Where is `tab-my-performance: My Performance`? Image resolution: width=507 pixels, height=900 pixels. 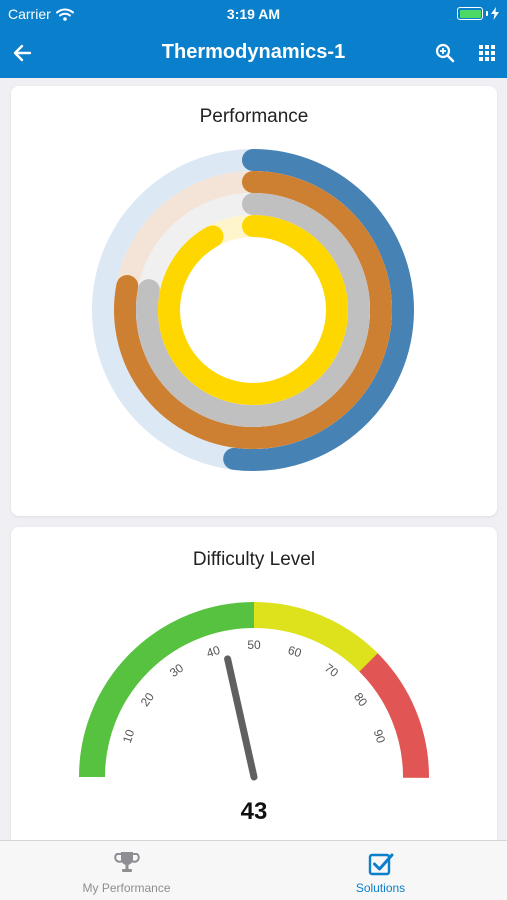 tab-my-performance: My Performance is located at coordinates (126, 870).